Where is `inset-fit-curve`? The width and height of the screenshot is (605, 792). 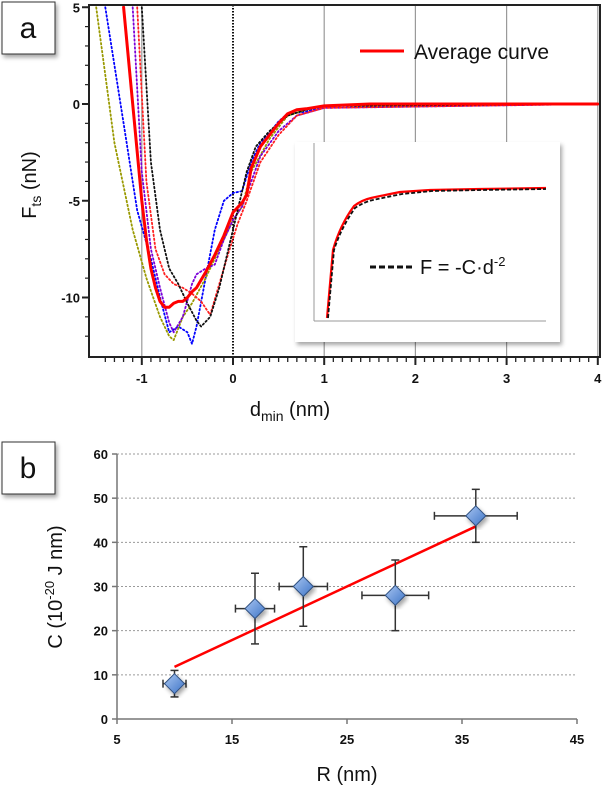 inset-fit-curve is located at coordinates (437, 253).